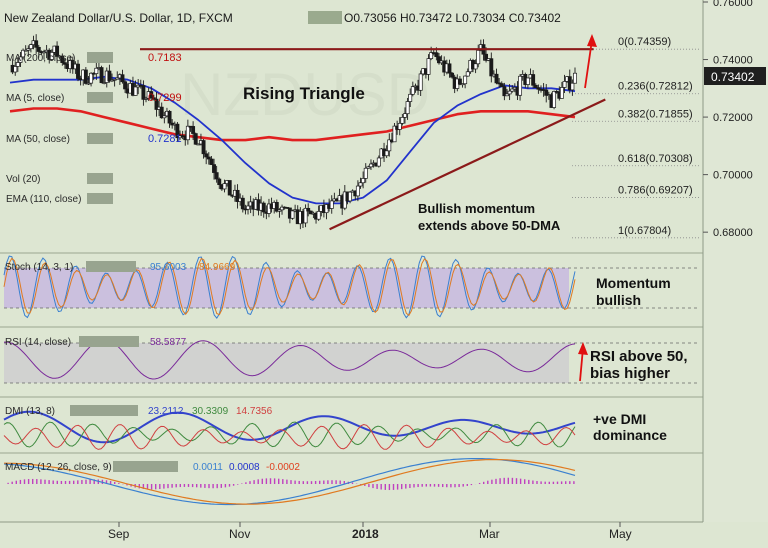  What do you see at coordinates (733, 4) in the screenshot?
I see `price-tick-label-0: 0.76000` at bounding box center [733, 4].